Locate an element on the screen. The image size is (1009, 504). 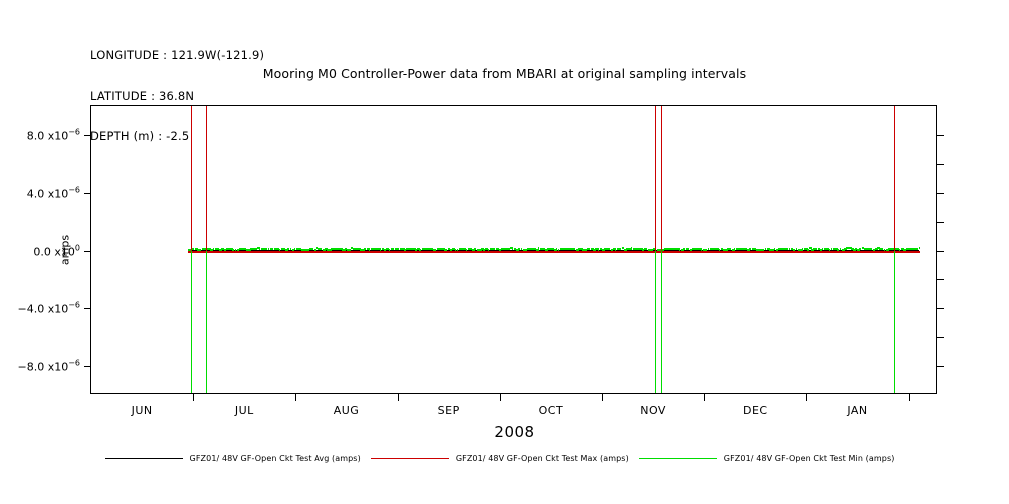
x-axis-tick-label: DEC is located at coordinates (755, 410).